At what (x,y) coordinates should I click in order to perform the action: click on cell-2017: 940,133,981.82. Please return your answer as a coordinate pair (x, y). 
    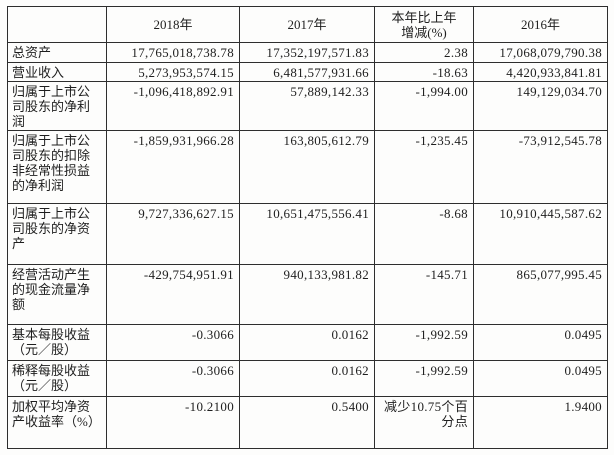
    Looking at the image, I should click on (307, 294).